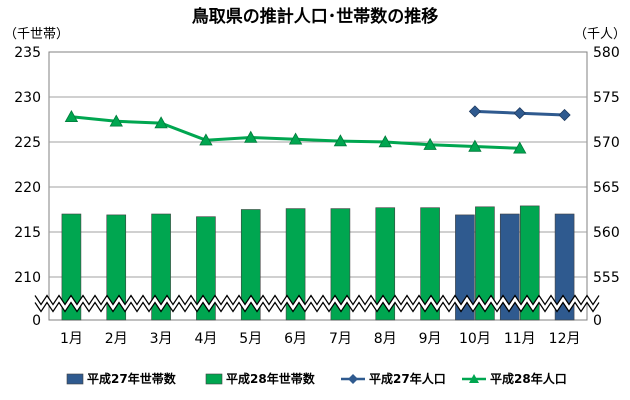 The image size is (630, 400). Describe the element at coordinates (606, 233) in the screenshot. I see `right-tick-label: 560` at that location.